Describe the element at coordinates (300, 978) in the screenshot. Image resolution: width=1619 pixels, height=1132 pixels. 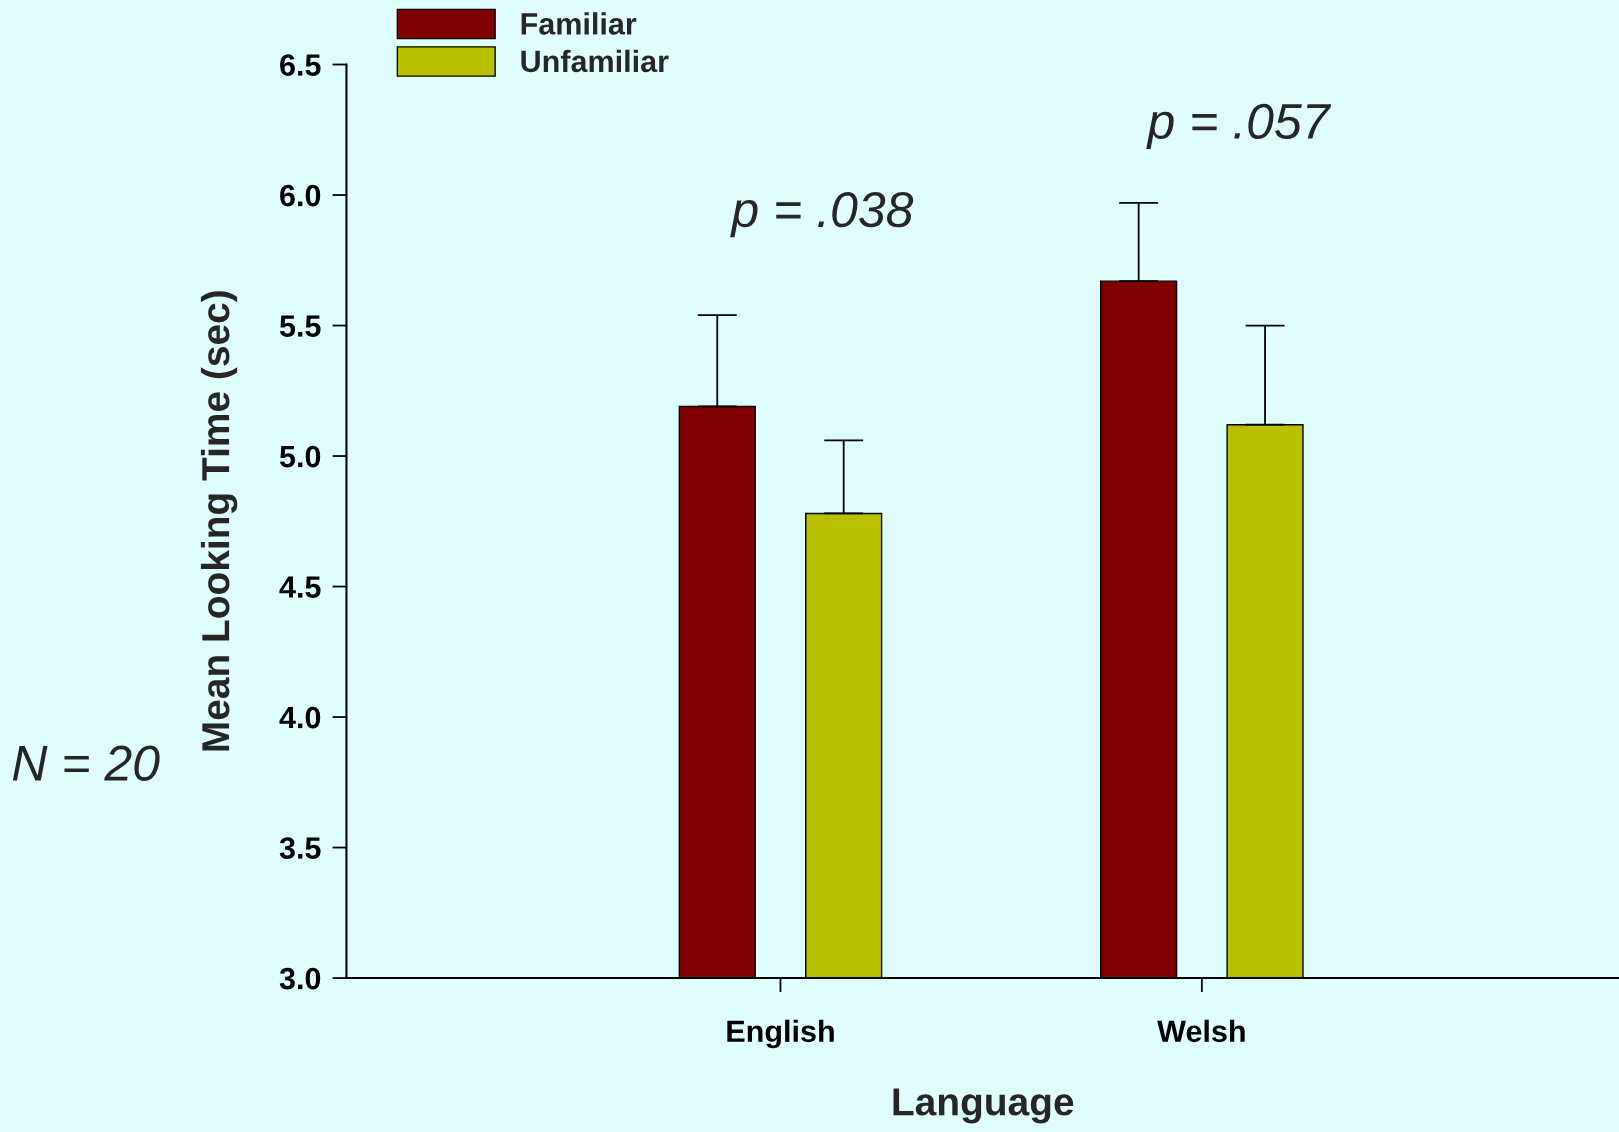
I see `y-tick-label: 3.0` at that location.